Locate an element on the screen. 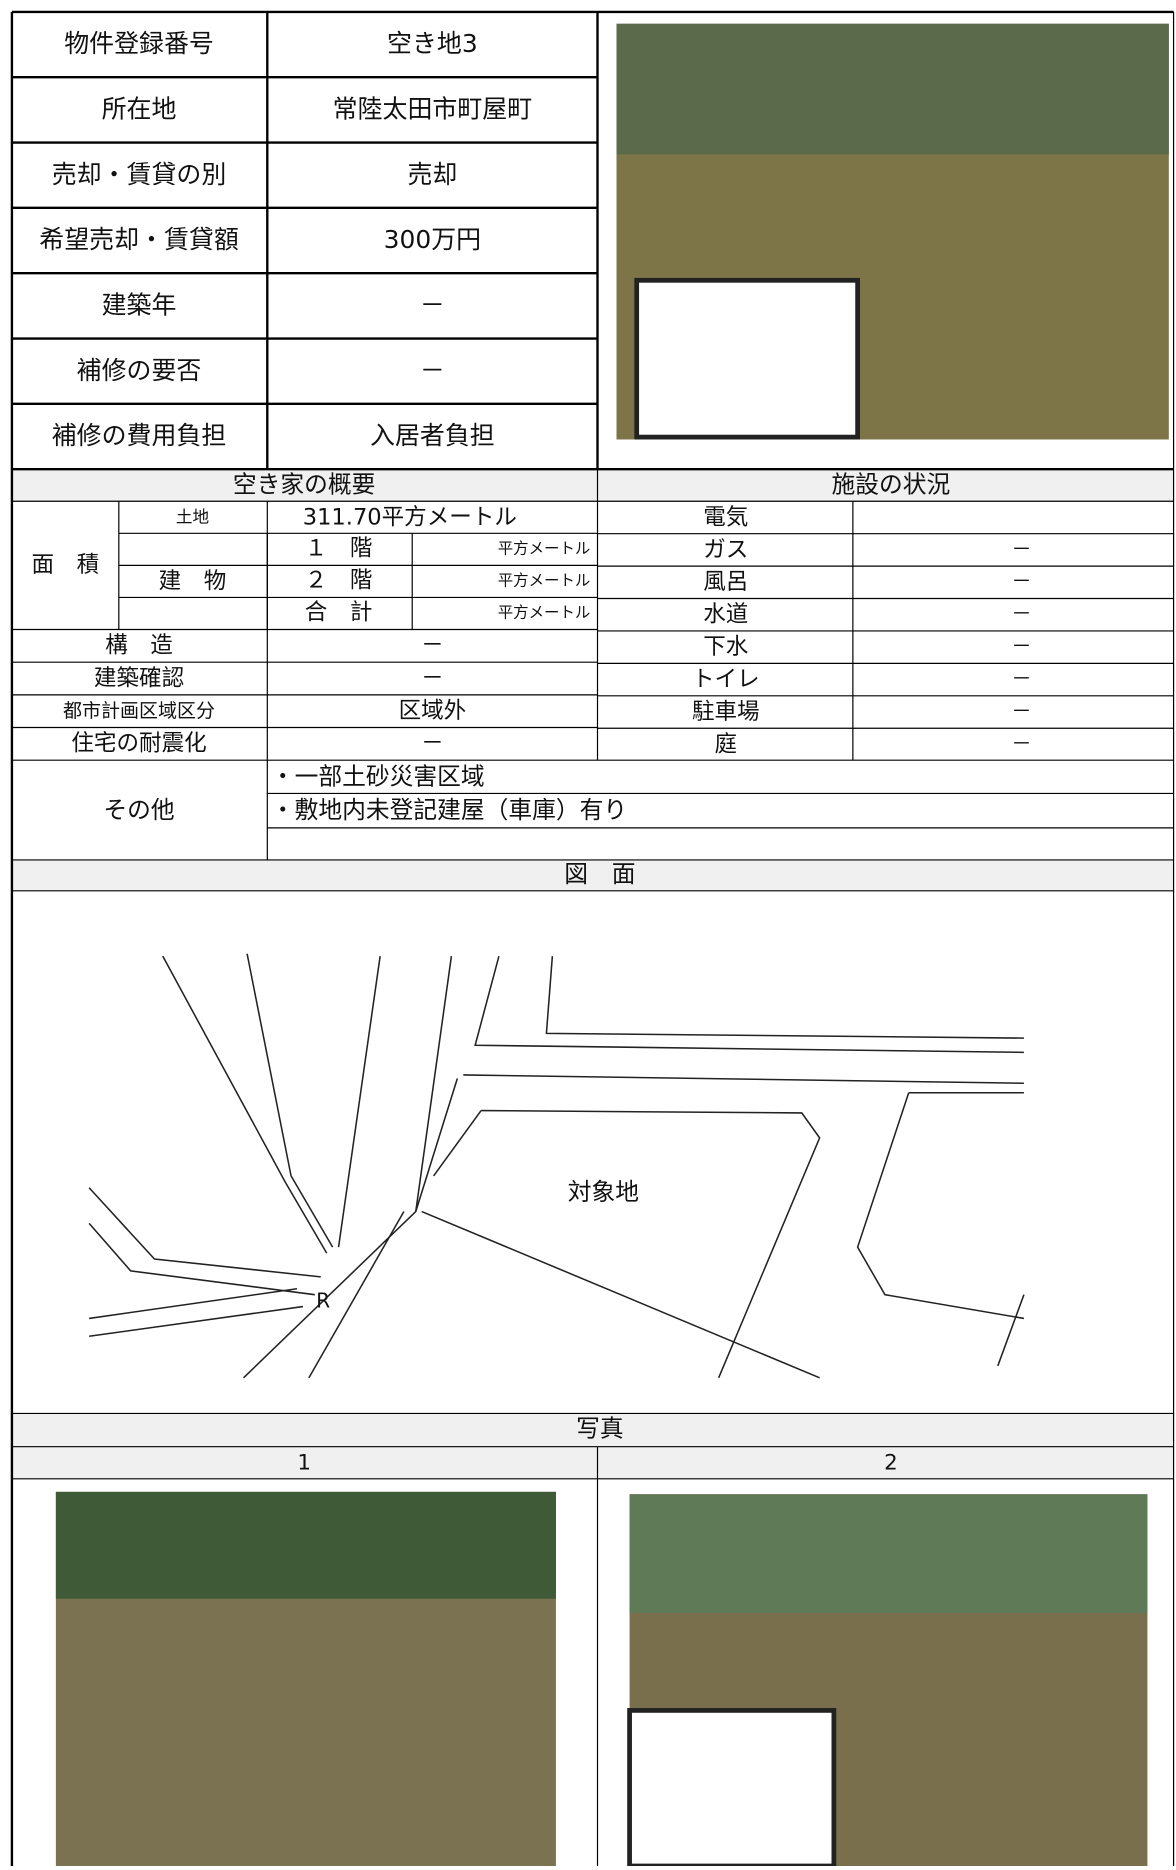  facility-name: 電気 is located at coordinates (725, 517).